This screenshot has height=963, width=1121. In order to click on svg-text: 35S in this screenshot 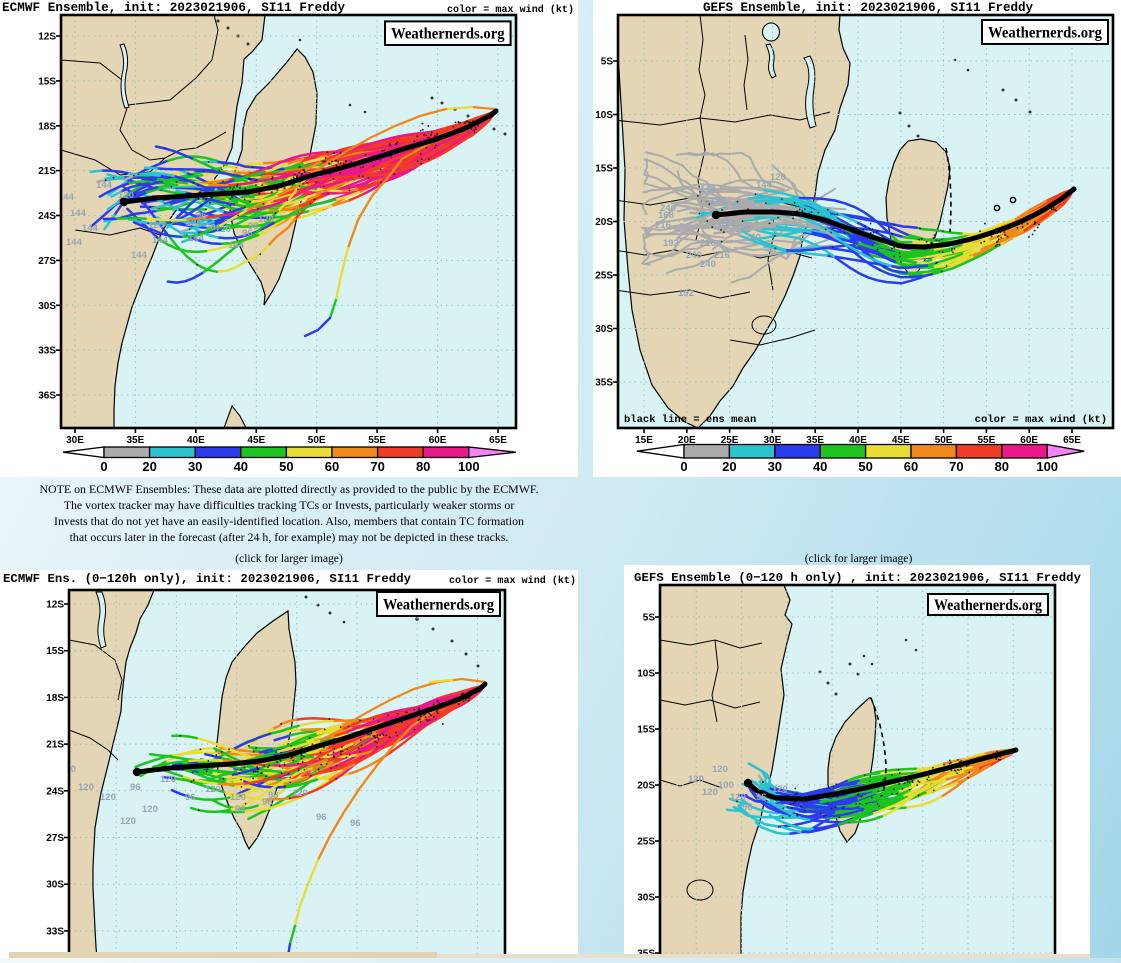, I will do `click(604, 383)`.